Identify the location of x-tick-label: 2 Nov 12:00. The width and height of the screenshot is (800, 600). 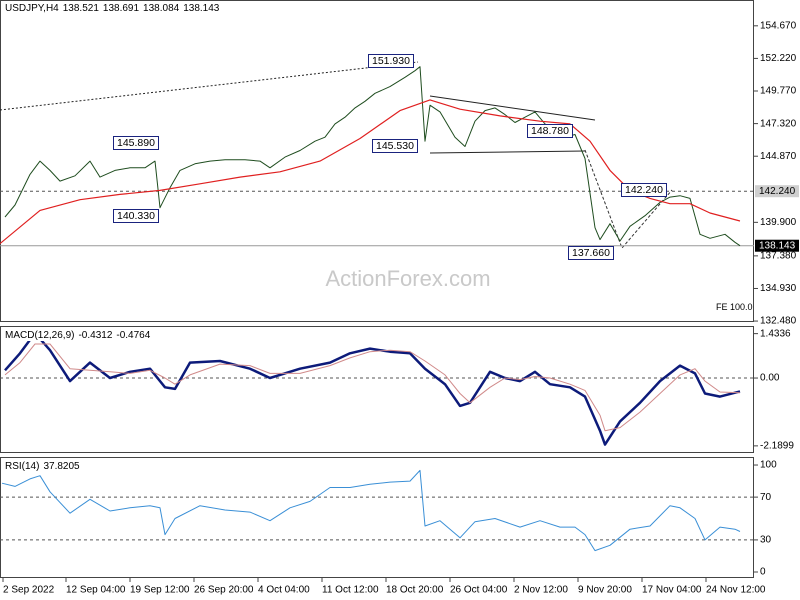
(541, 590).